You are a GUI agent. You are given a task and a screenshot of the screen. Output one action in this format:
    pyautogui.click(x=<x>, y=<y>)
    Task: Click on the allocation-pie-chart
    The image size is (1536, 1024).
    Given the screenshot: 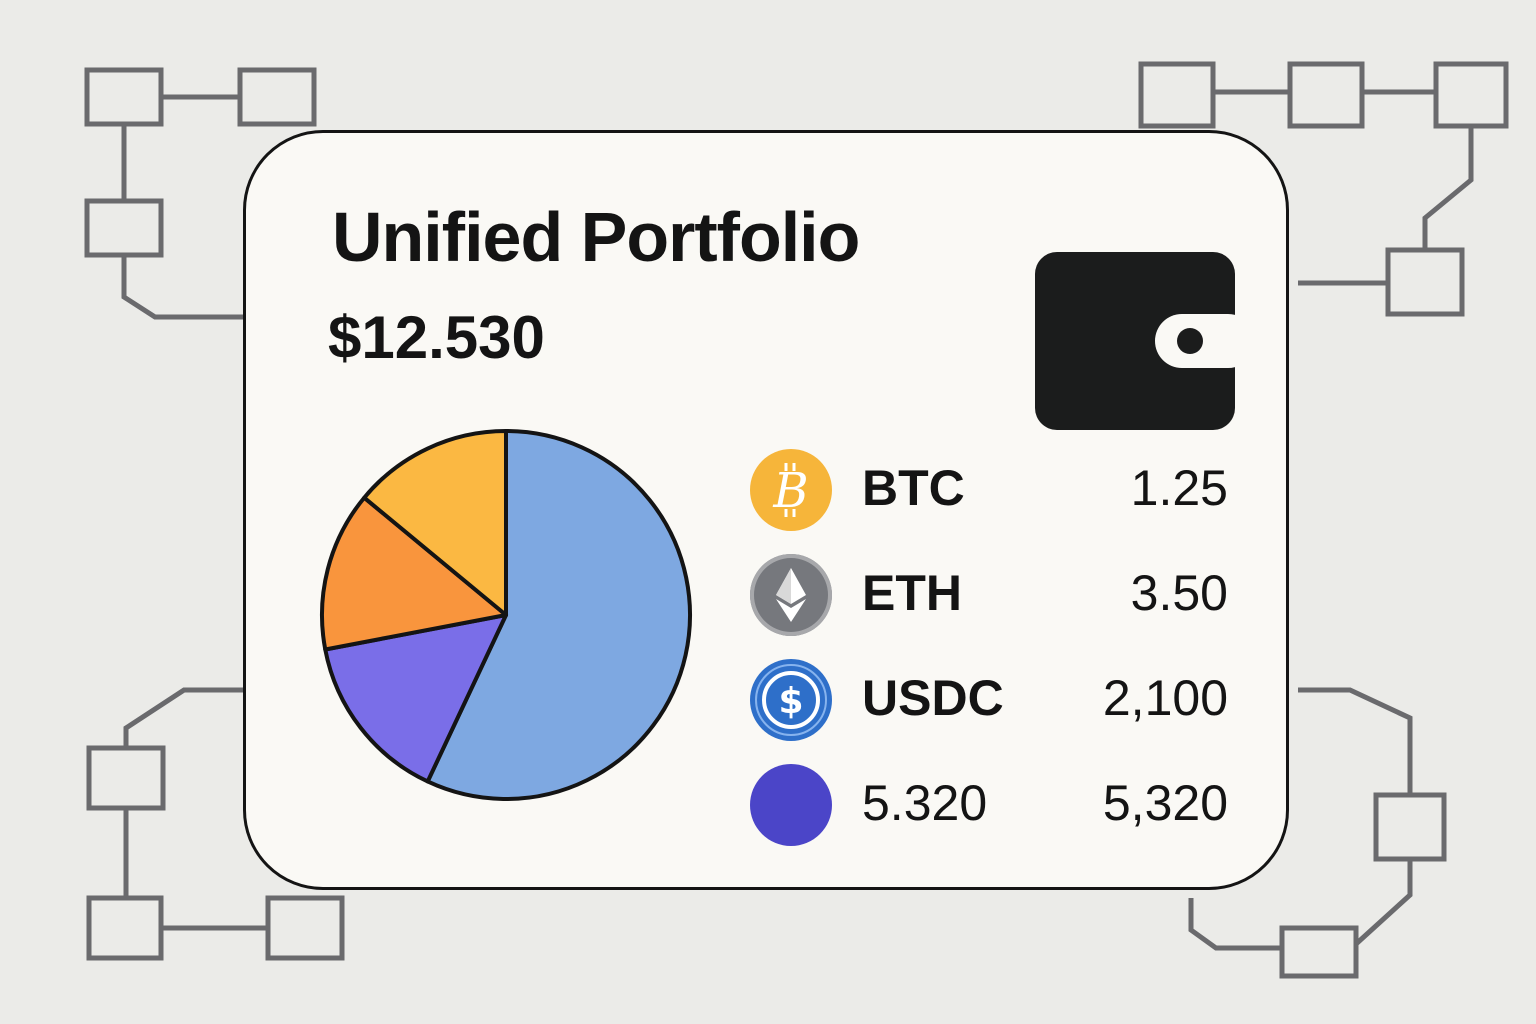 What is the action you would take?
    pyautogui.click(x=506, y=615)
    